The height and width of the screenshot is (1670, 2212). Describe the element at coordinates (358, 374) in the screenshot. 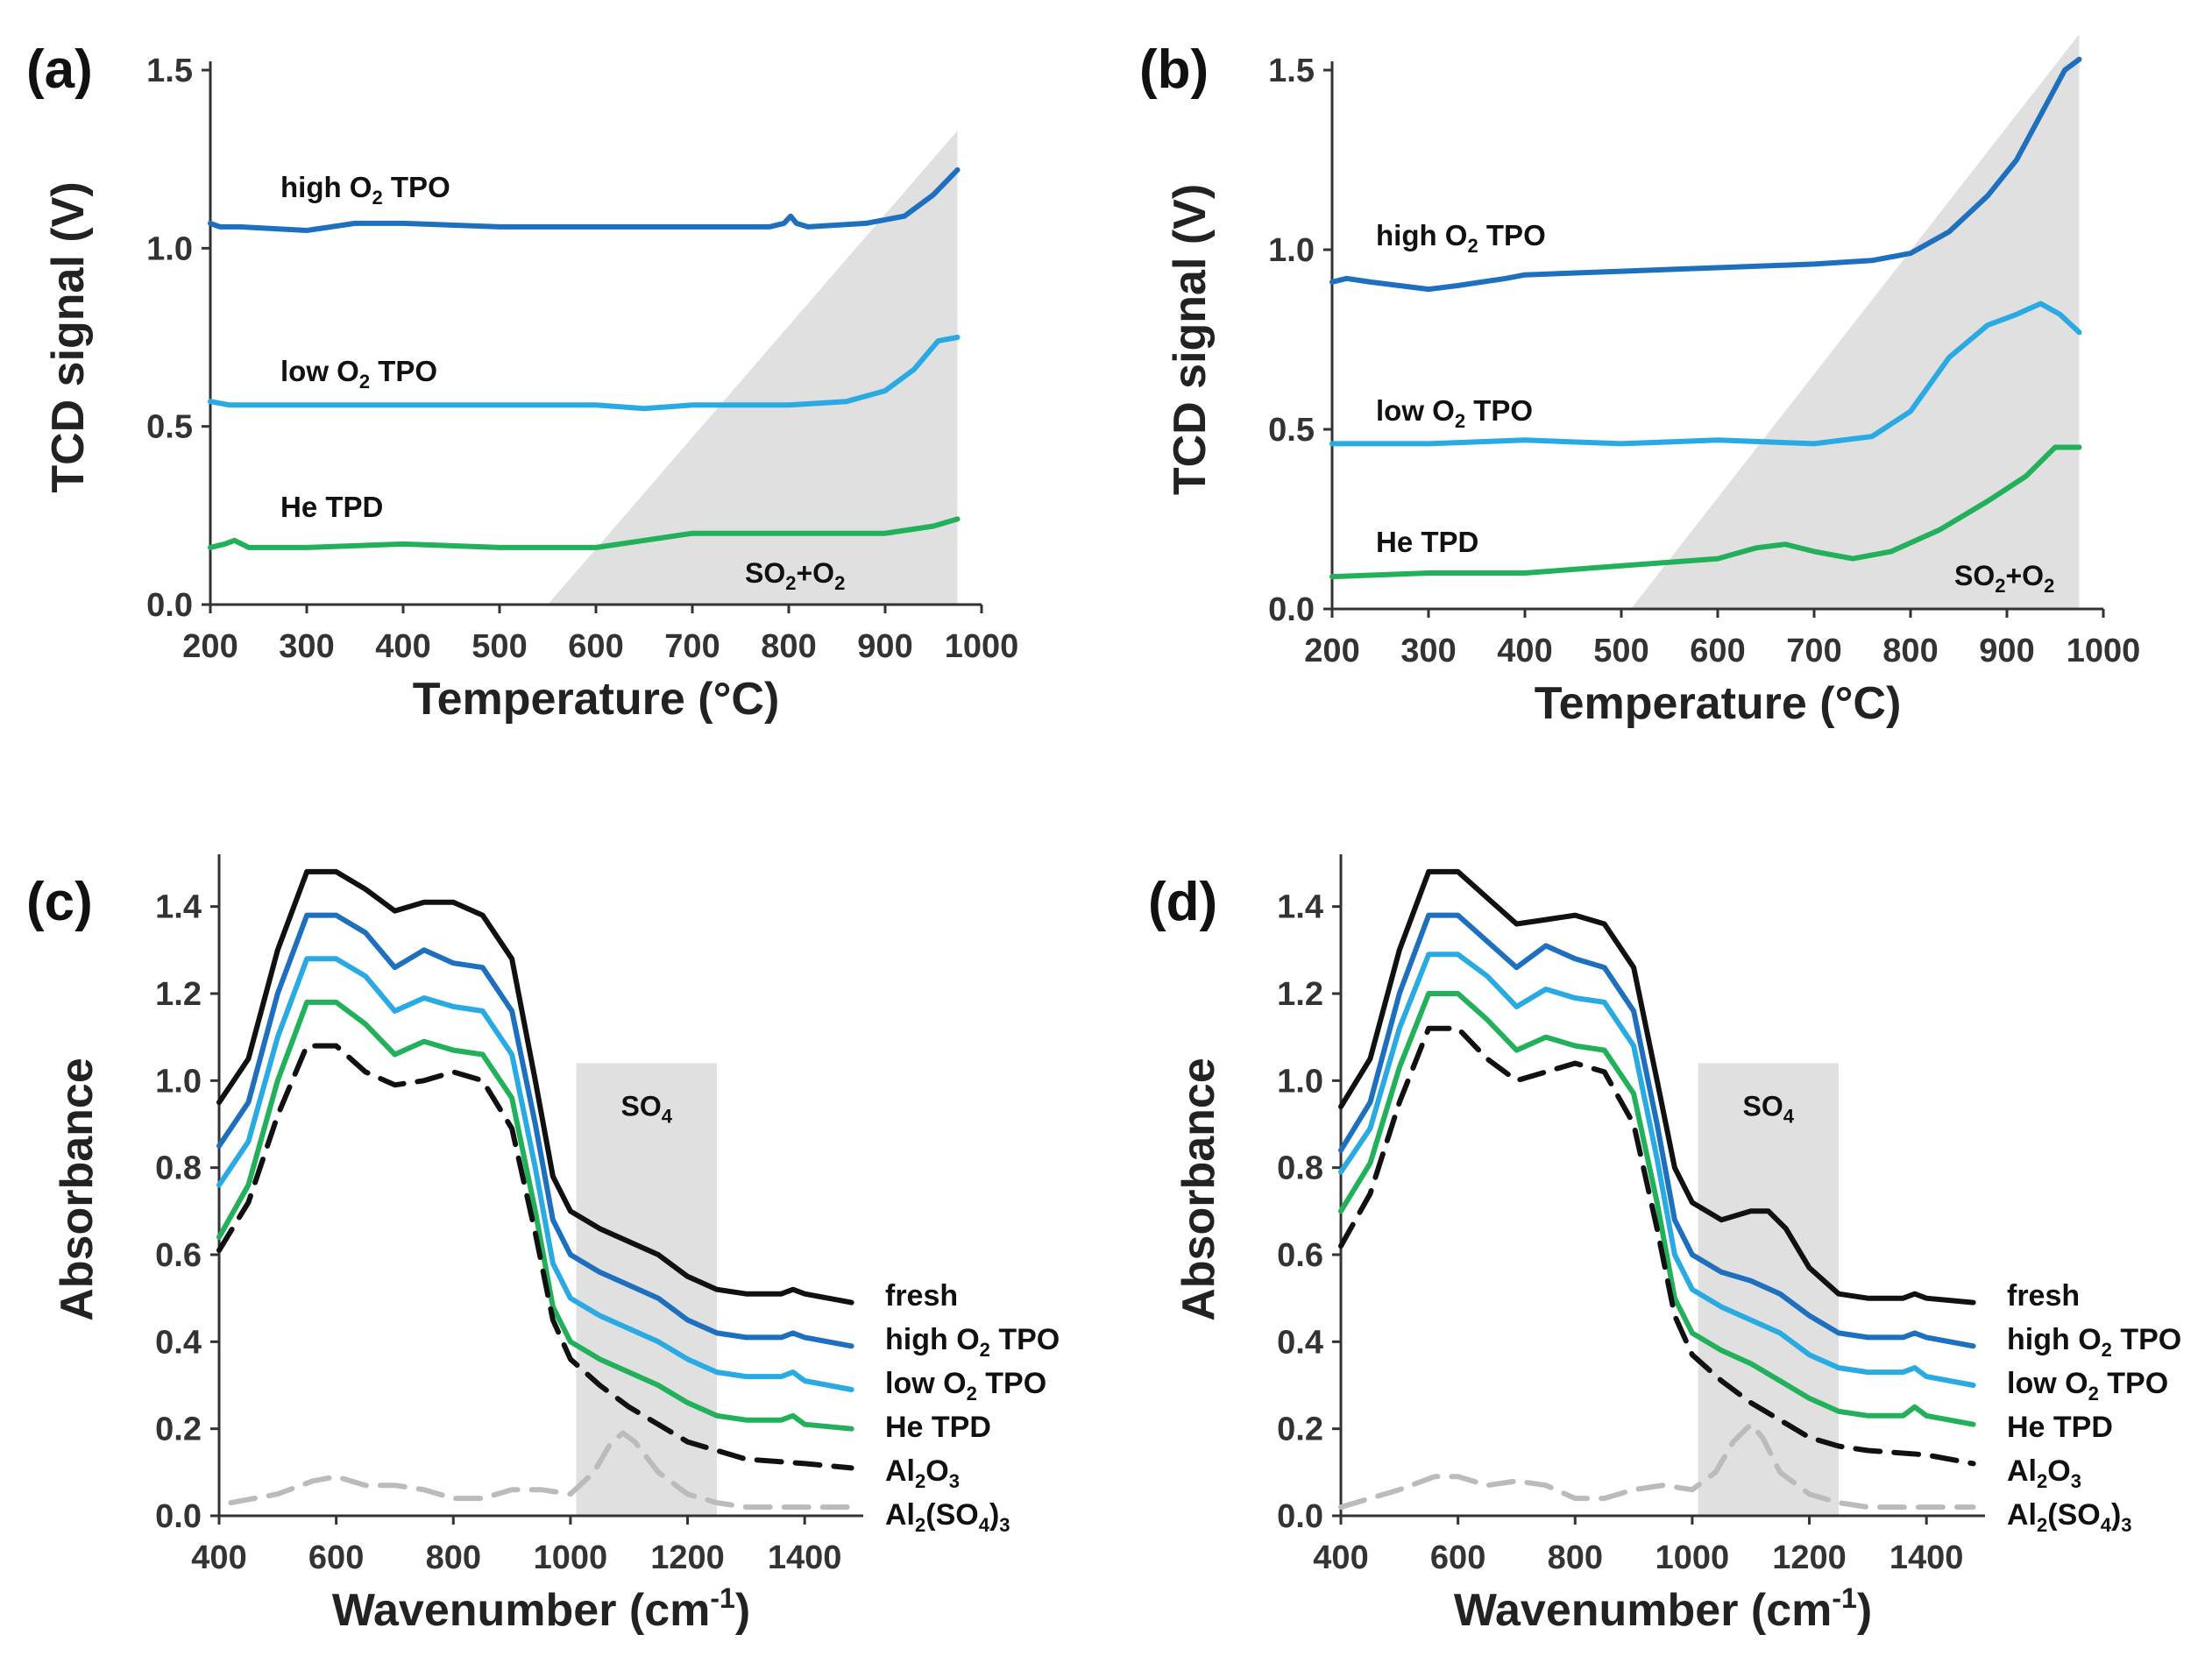

I see `series-label: low O2 TPO` at that location.